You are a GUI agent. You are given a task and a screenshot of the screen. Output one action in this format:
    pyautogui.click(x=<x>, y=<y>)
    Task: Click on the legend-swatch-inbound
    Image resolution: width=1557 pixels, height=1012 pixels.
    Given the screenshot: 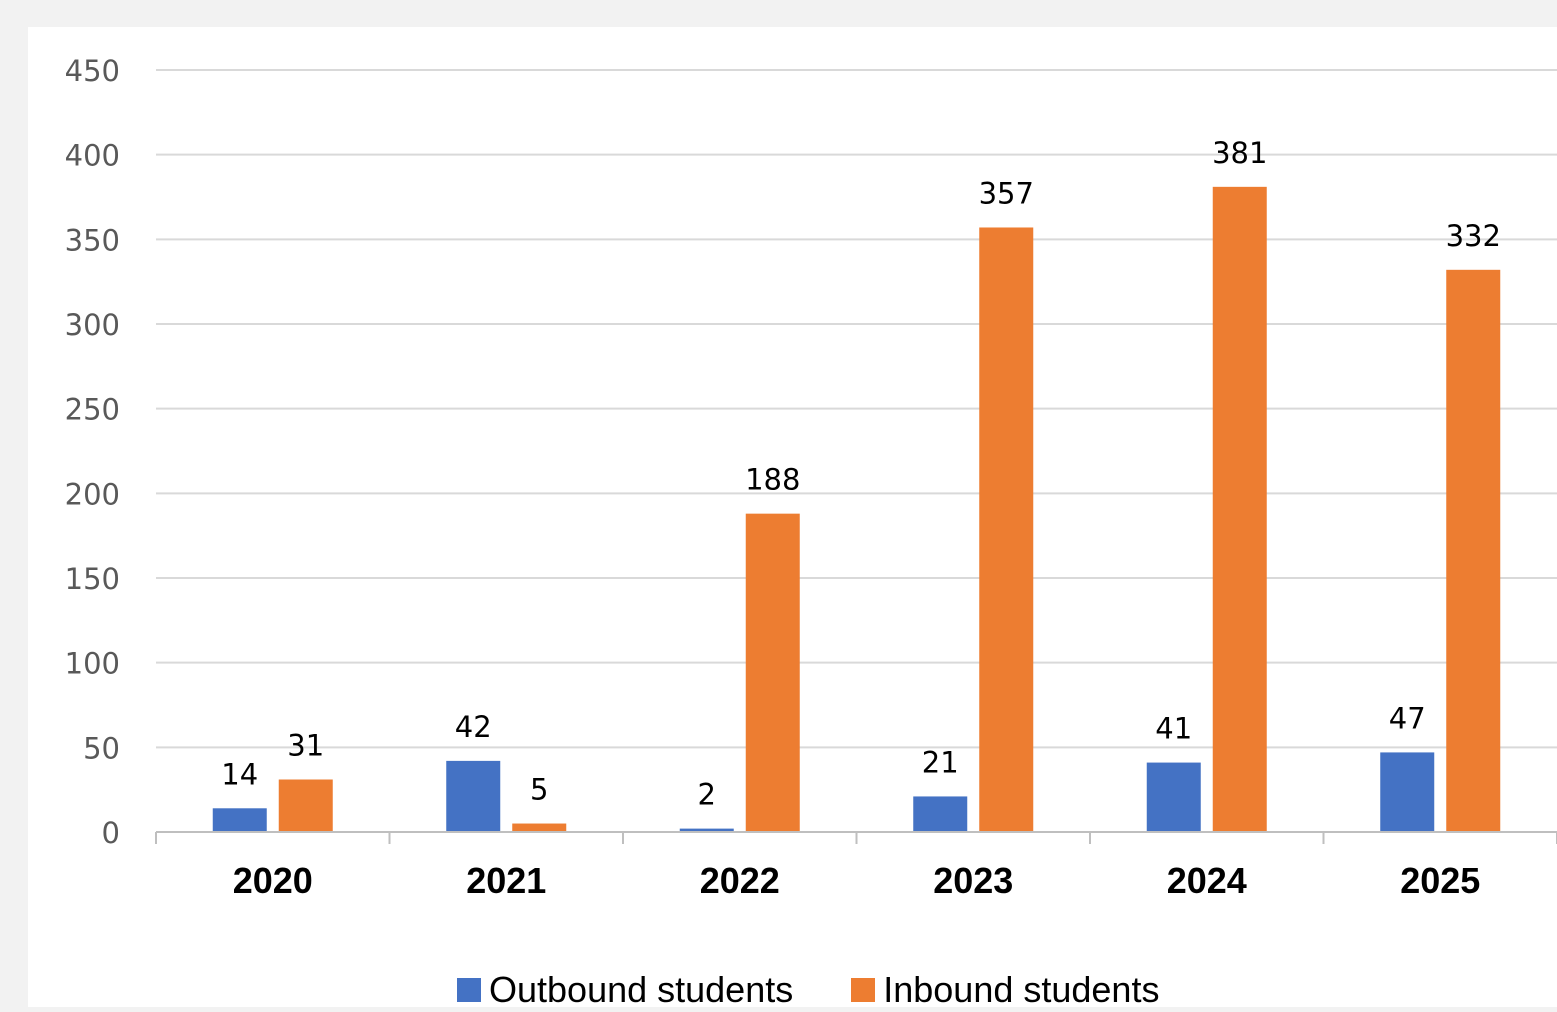 What is the action you would take?
    pyautogui.click(x=863, y=990)
    